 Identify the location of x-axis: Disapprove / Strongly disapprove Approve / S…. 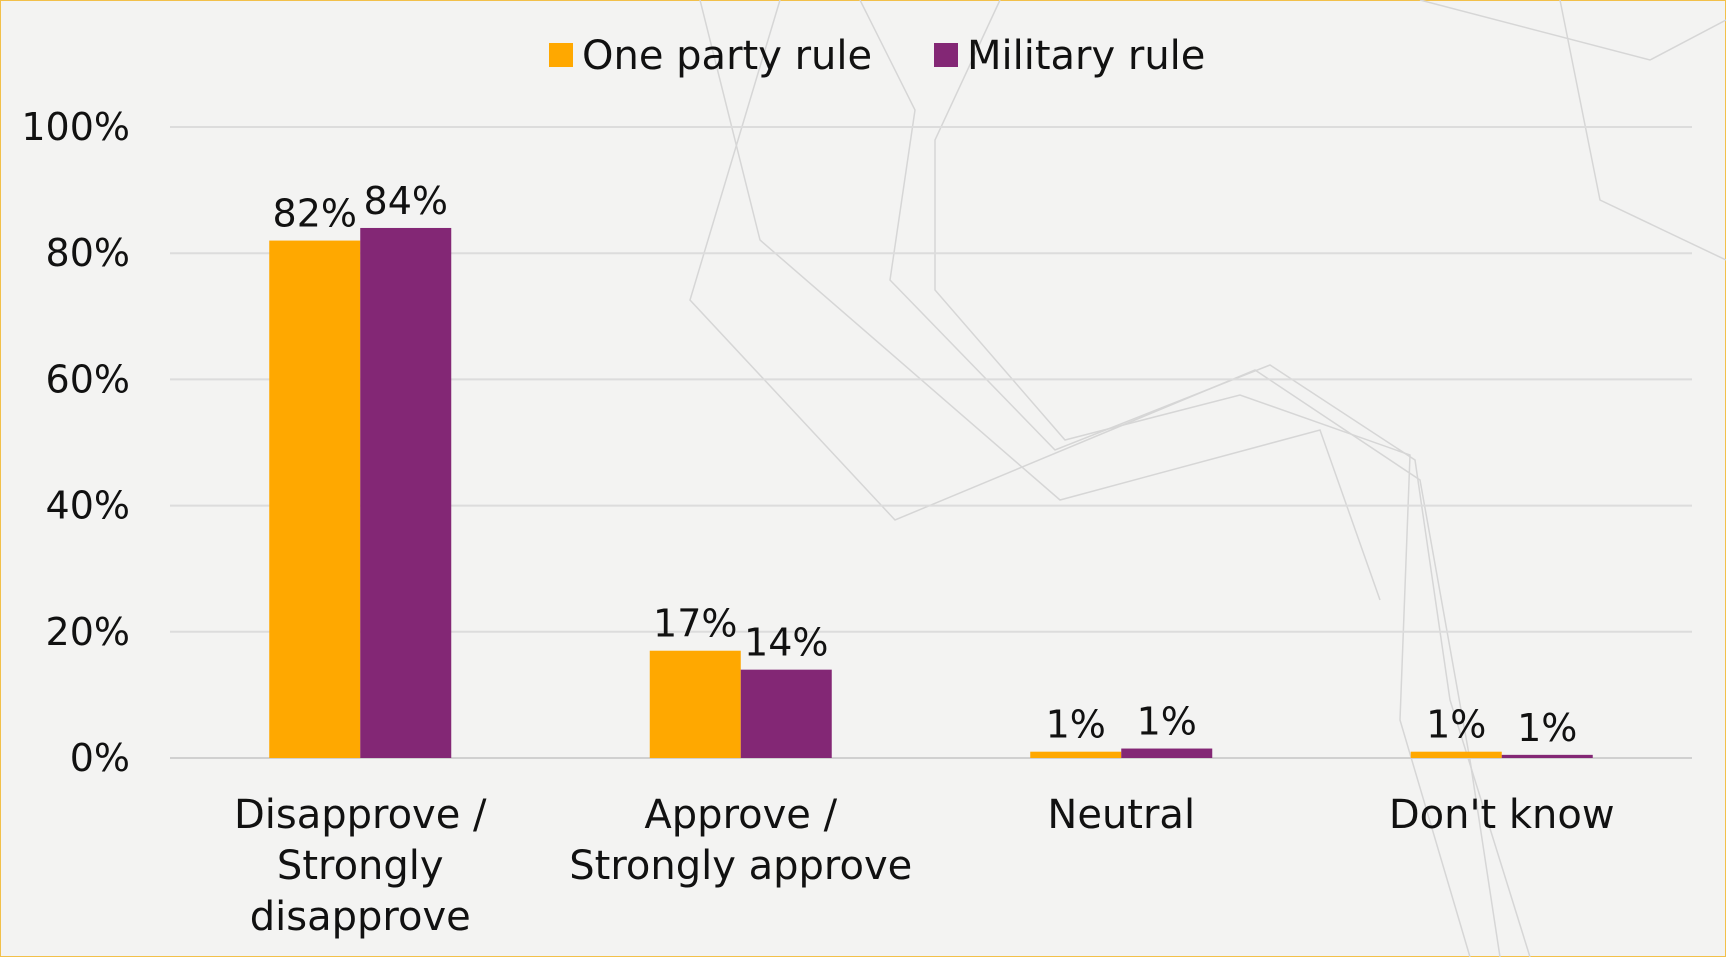
(924, 866).